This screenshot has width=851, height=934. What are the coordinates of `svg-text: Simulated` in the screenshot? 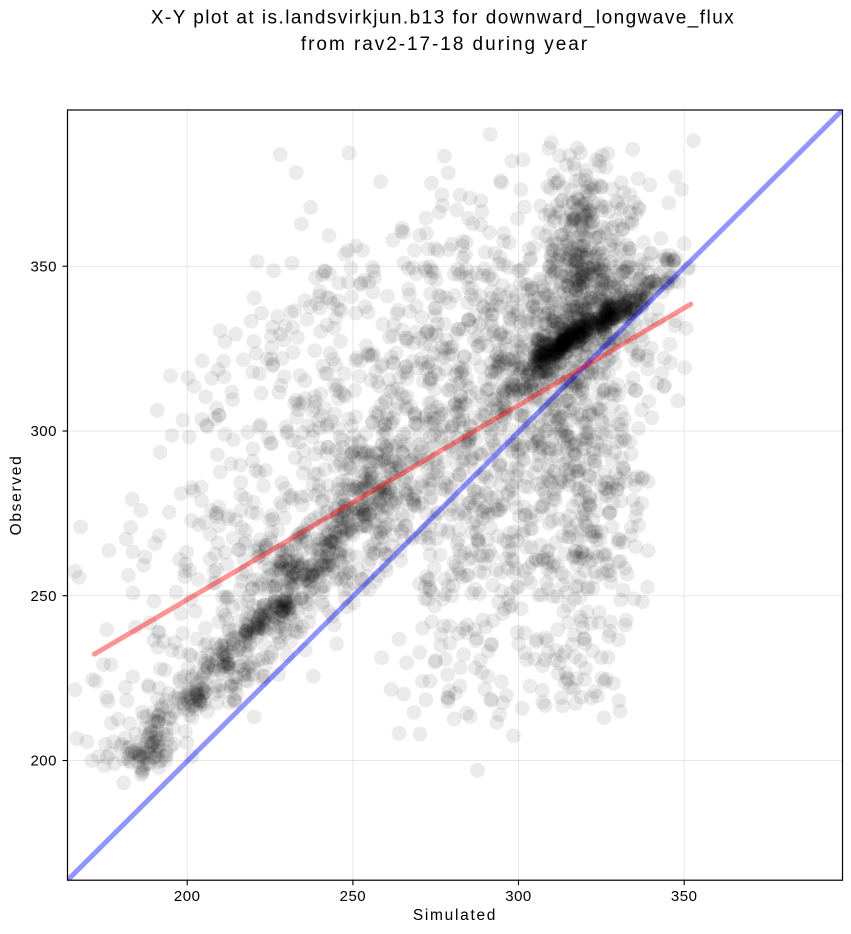 It's located at (455, 915).